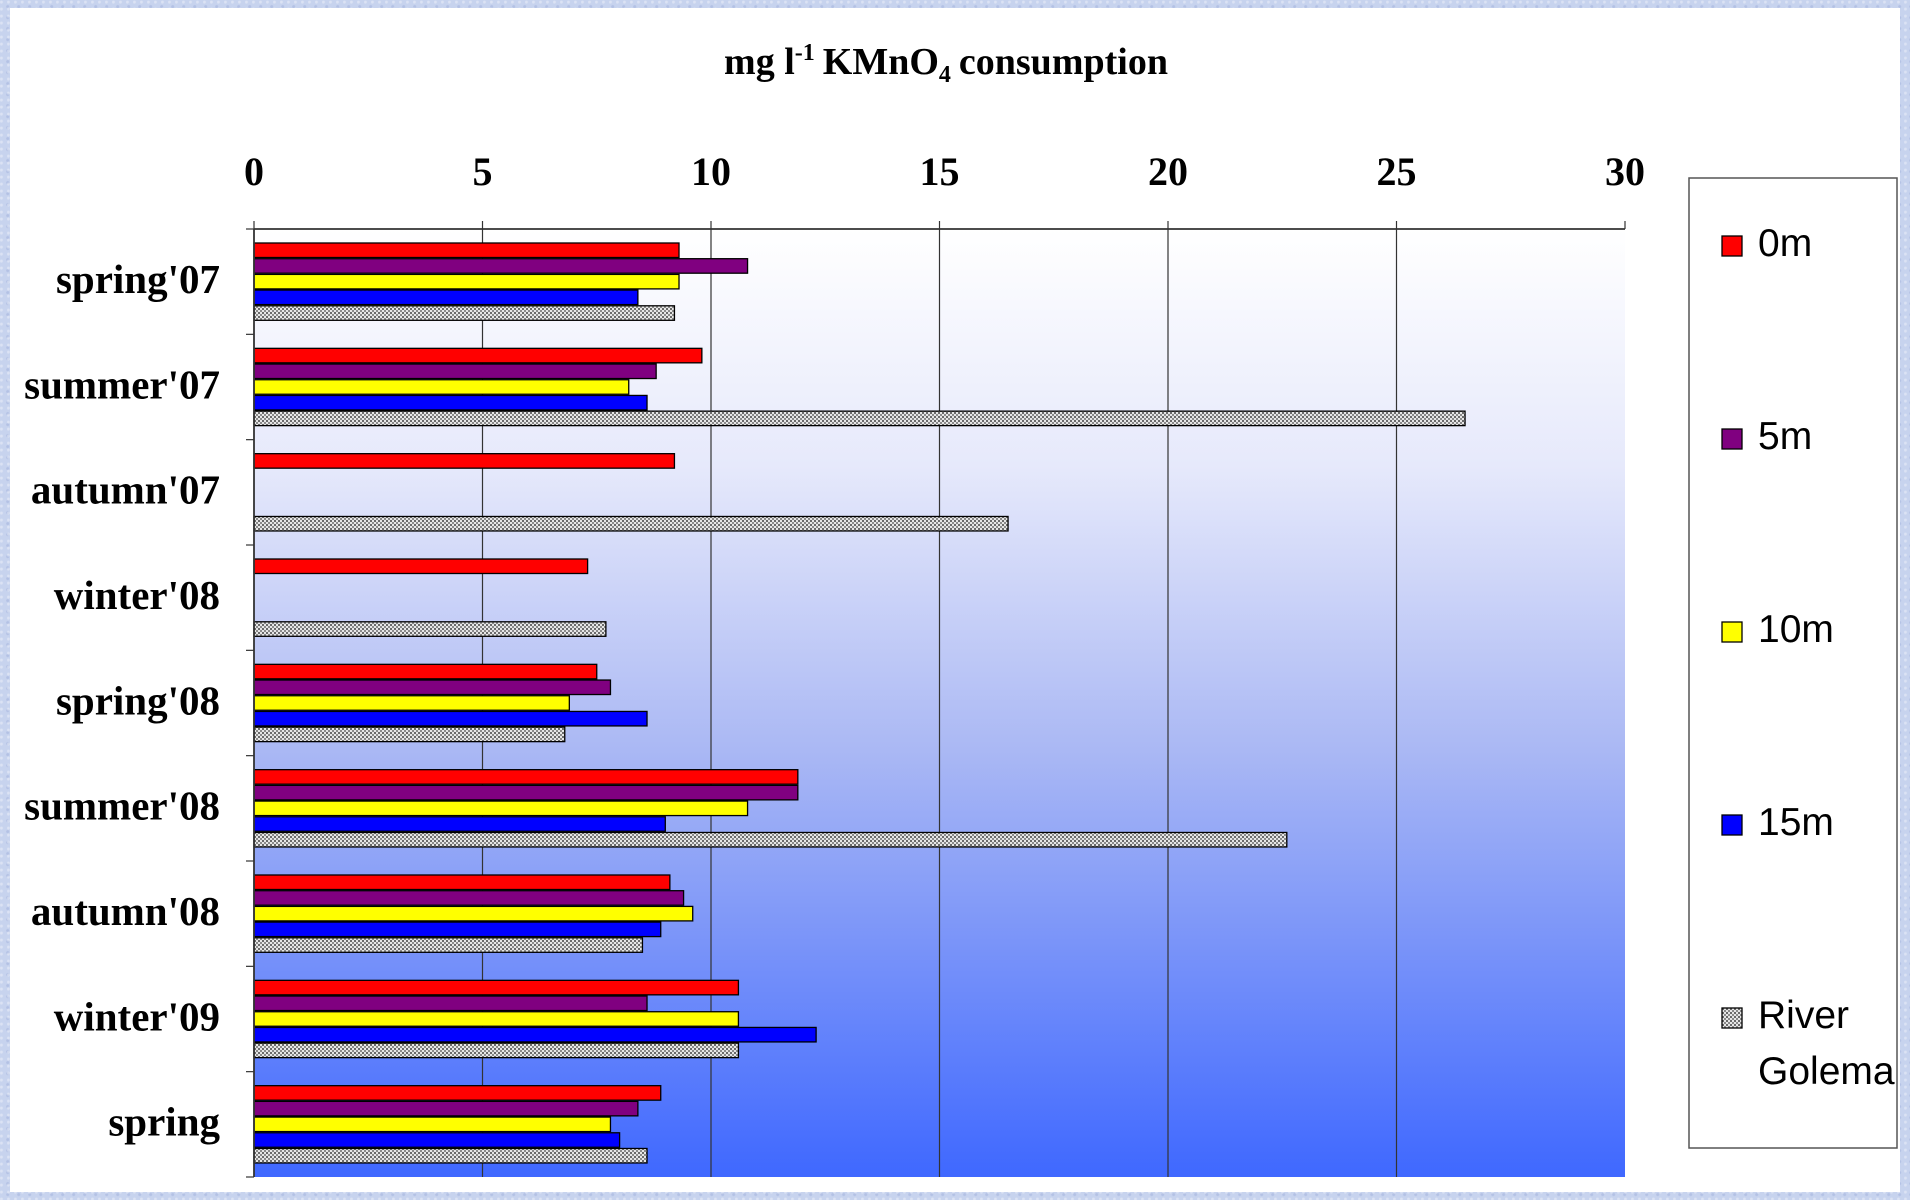  I want to click on category-label: autumn'07, so click(125, 490).